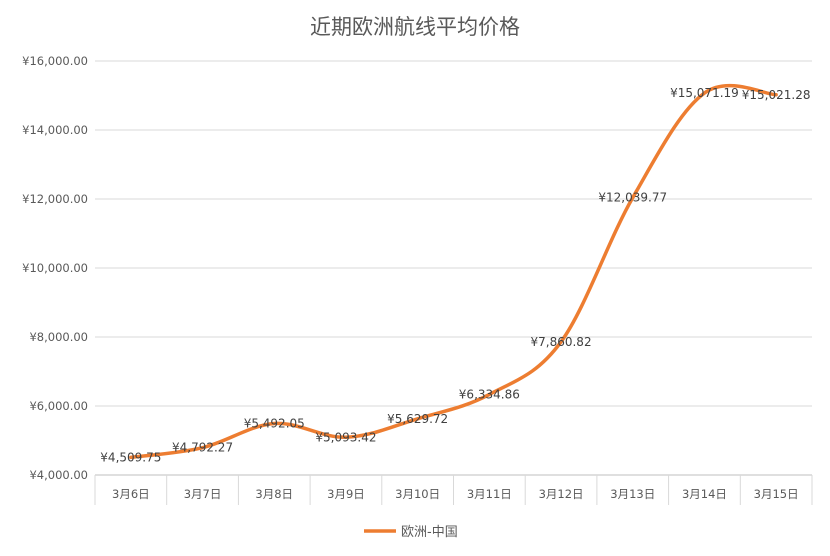  Describe the element at coordinates (55, 199) in the screenshot. I see `y-tick-label: ¥12,000.00` at that location.